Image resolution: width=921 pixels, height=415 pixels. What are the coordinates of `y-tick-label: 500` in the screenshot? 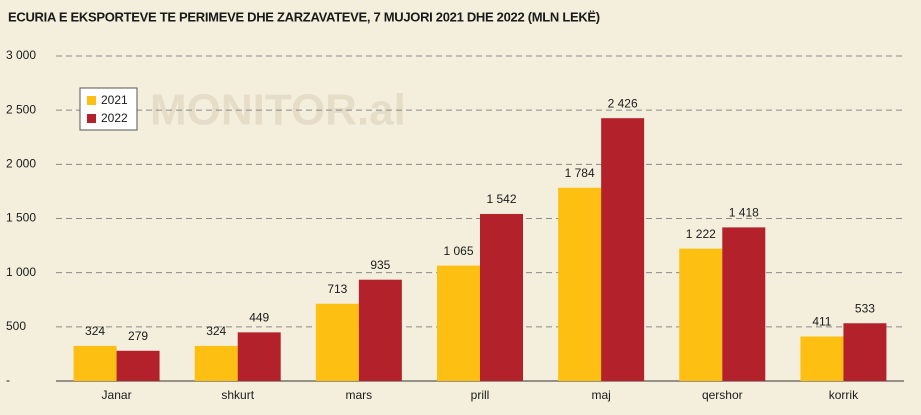 It's located at (16, 326).